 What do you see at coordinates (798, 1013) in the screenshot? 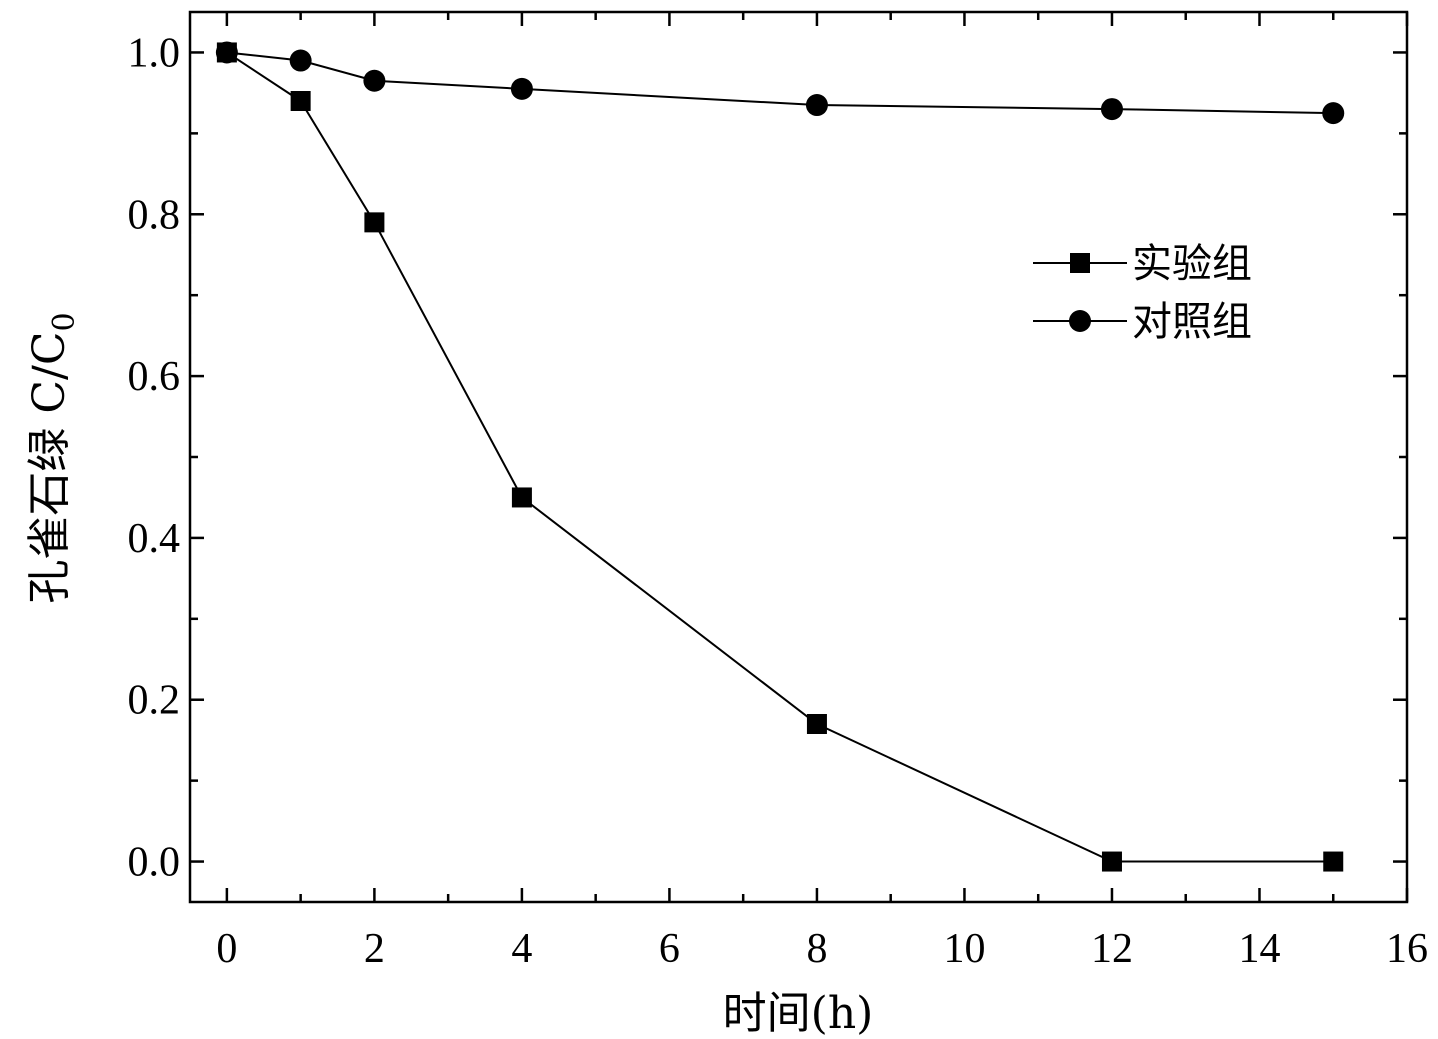
I see `x-axis-title: 时间(h)` at bounding box center [798, 1013].